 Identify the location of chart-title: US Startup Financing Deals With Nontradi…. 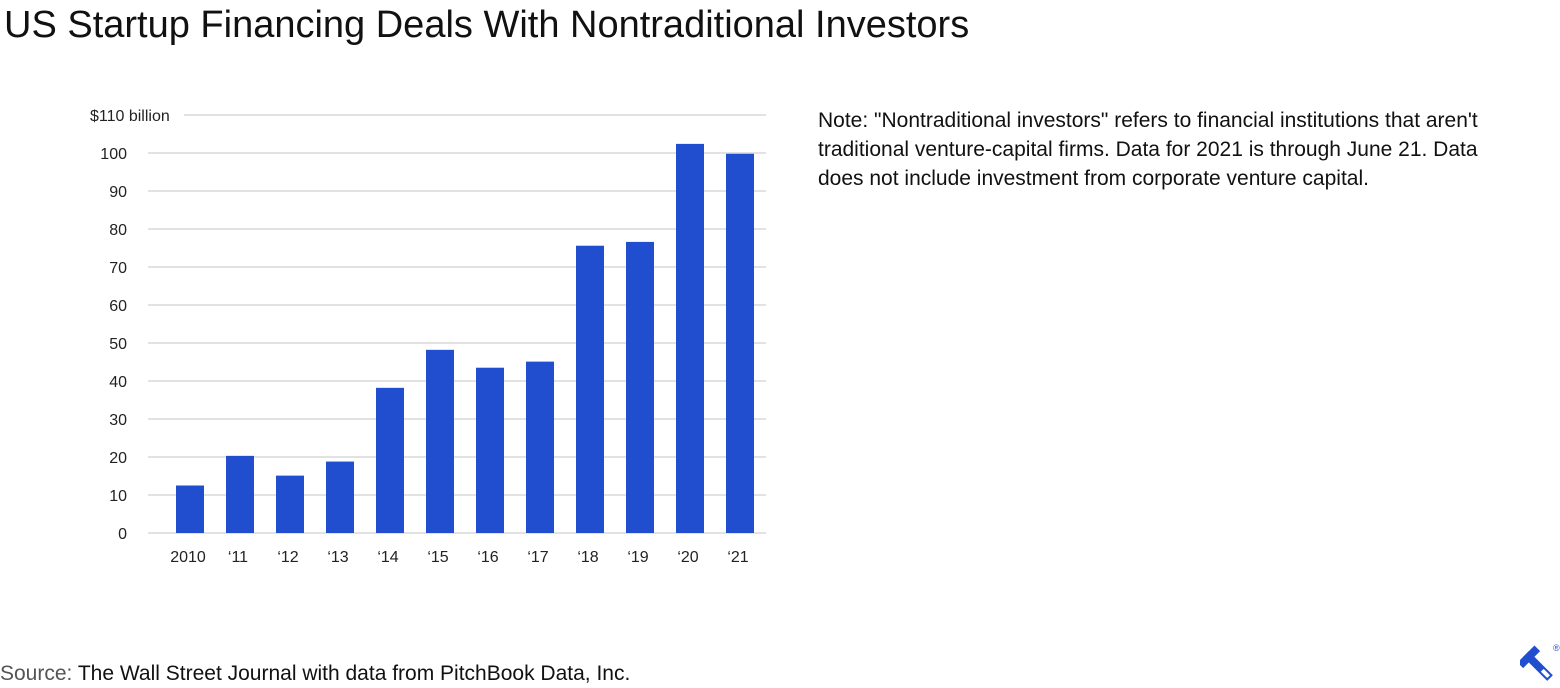
(487, 25).